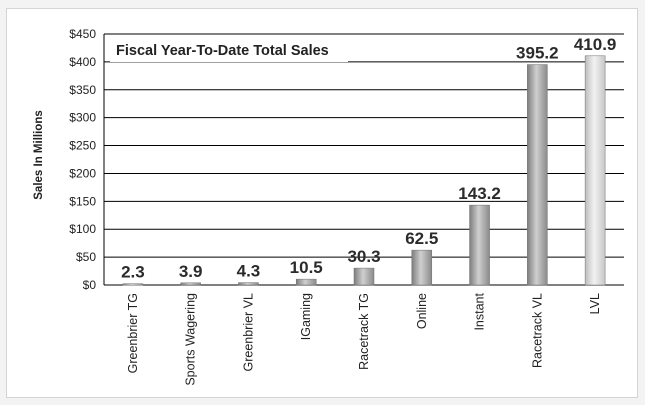  What do you see at coordinates (222, 51) in the screenshot?
I see `chart-title: Fiscal Year-To-Date Total Sales` at bounding box center [222, 51].